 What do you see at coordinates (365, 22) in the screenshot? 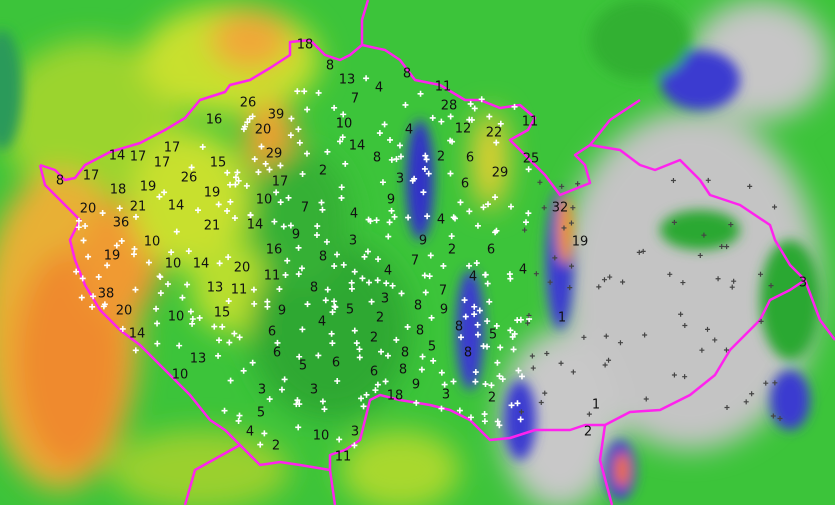
I see `border-north` at bounding box center [365, 22].